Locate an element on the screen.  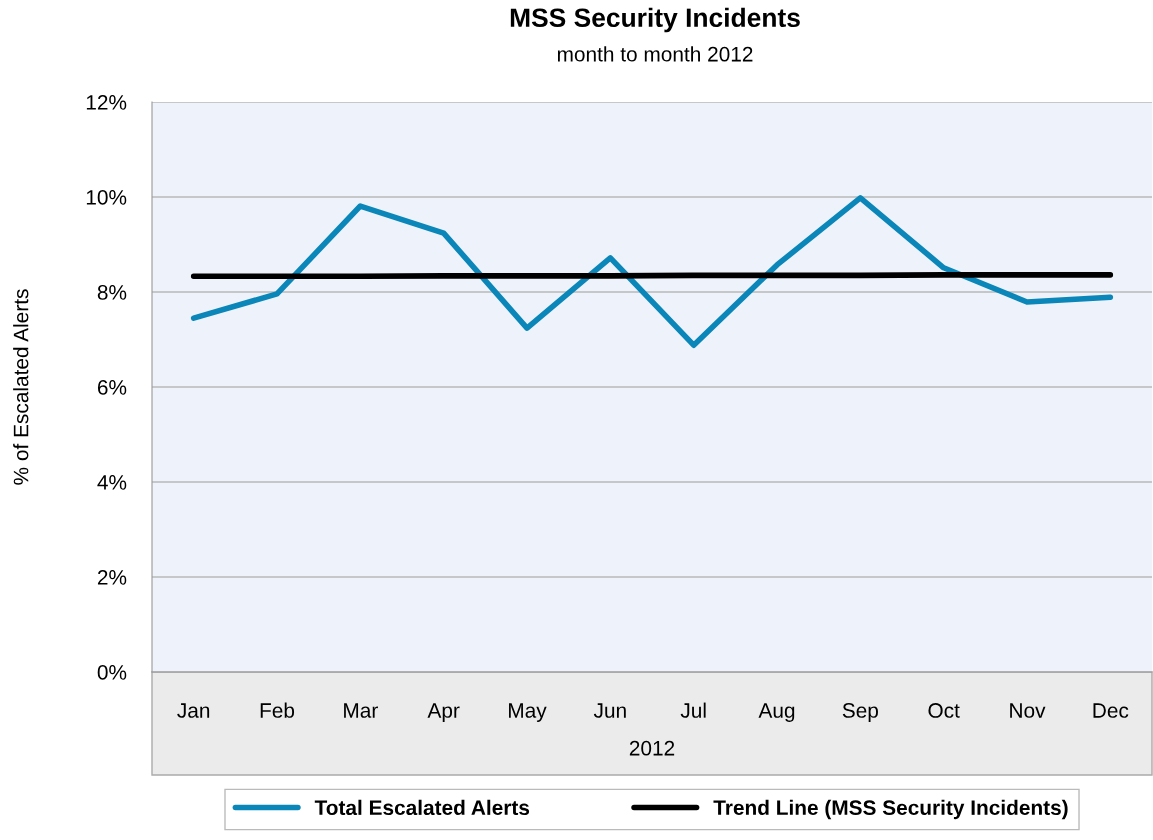
legend-label: Trend Line (MSS Security Incidents) is located at coordinates (890, 809).